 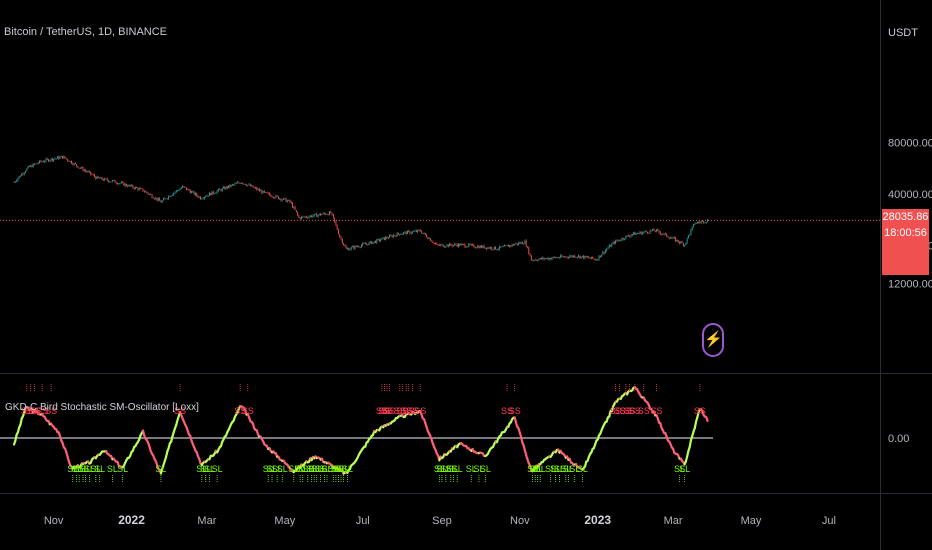 I want to click on time-tick-label: 2022, so click(x=131, y=520).